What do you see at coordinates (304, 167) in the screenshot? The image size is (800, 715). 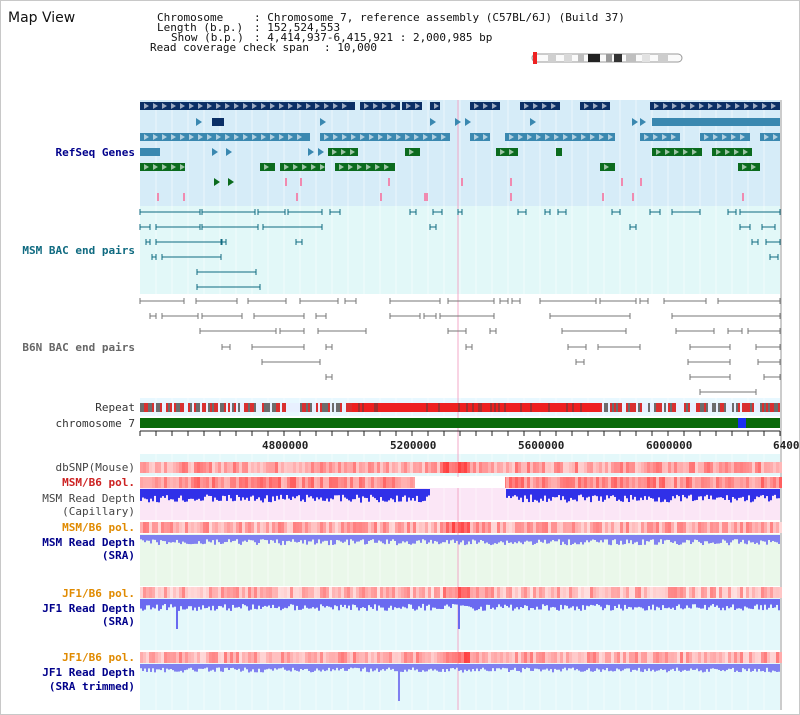 I see `gene-arrow` at bounding box center [304, 167].